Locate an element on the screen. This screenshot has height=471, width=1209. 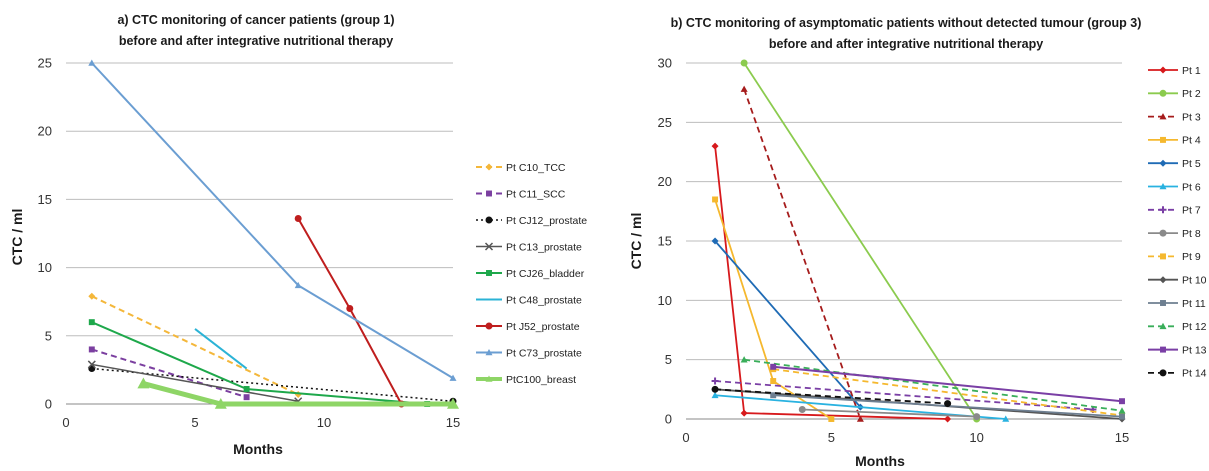
chart-b-x-tick-label: 5 is located at coordinates (831, 437).